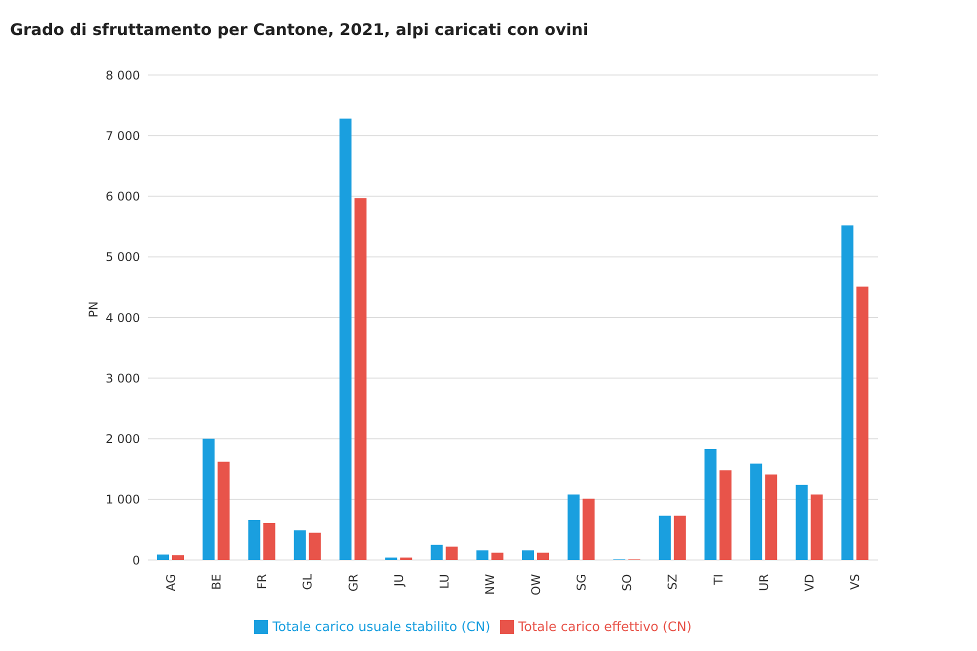 The width and height of the screenshot is (977, 651). What do you see at coordinates (123, 378) in the screenshot?
I see `y-tick-label: 3 000` at bounding box center [123, 378].